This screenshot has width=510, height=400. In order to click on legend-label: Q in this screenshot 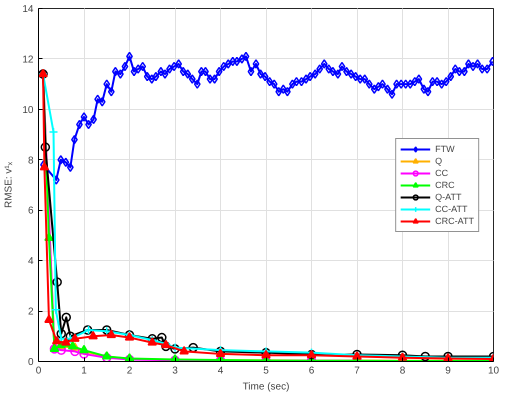, I will do `click(439, 160)`.